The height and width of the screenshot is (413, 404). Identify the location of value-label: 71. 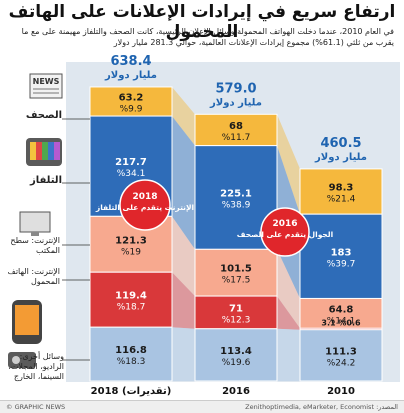
(236, 308).